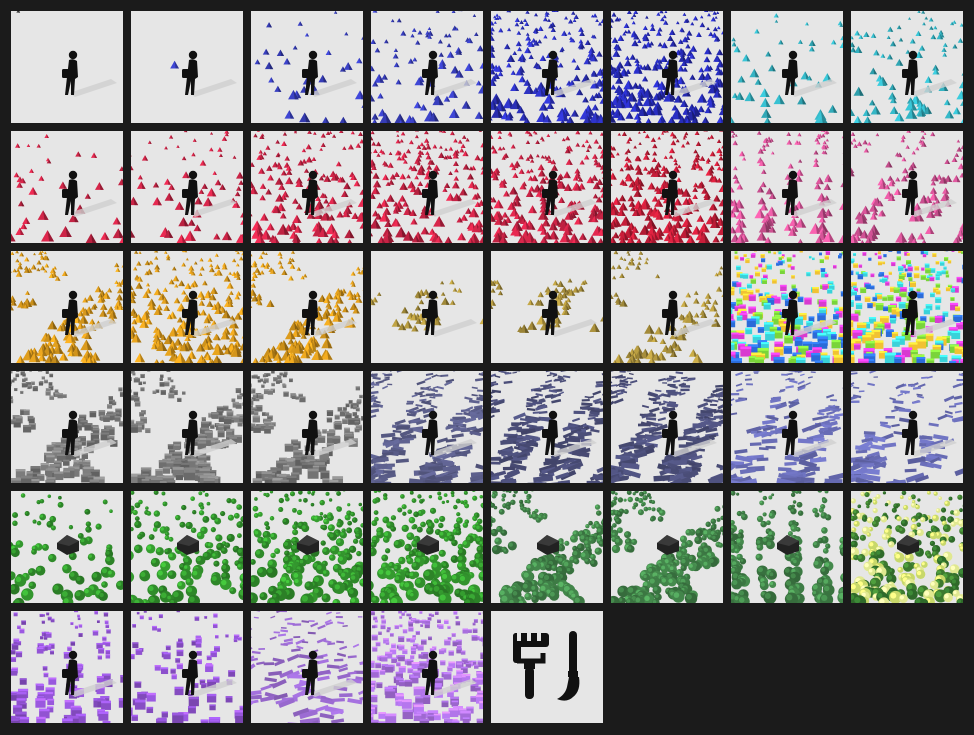 This screenshot has width=974, height=735. I want to click on paint-roller-and-brush-icon, so click(546, 666).